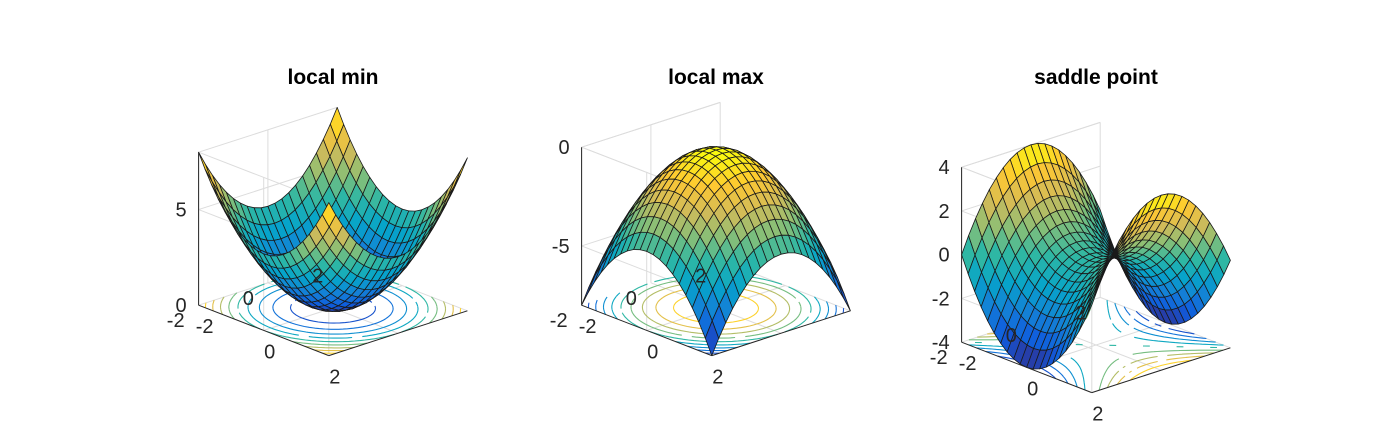  What do you see at coordinates (941, 343) in the screenshot?
I see `z-tick-label: -4` at bounding box center [941, 343].